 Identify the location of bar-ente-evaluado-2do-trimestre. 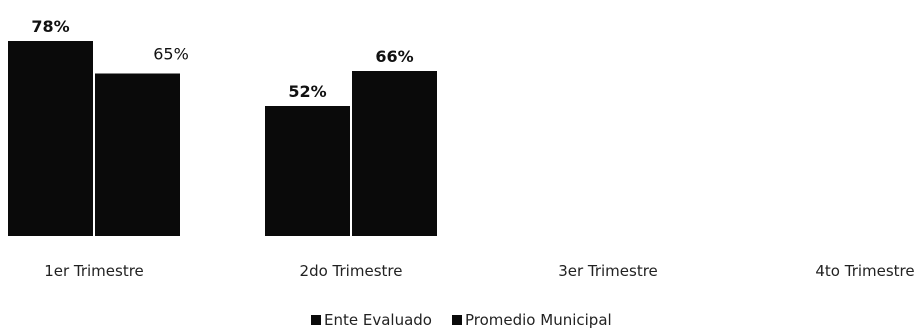
(307, 171).